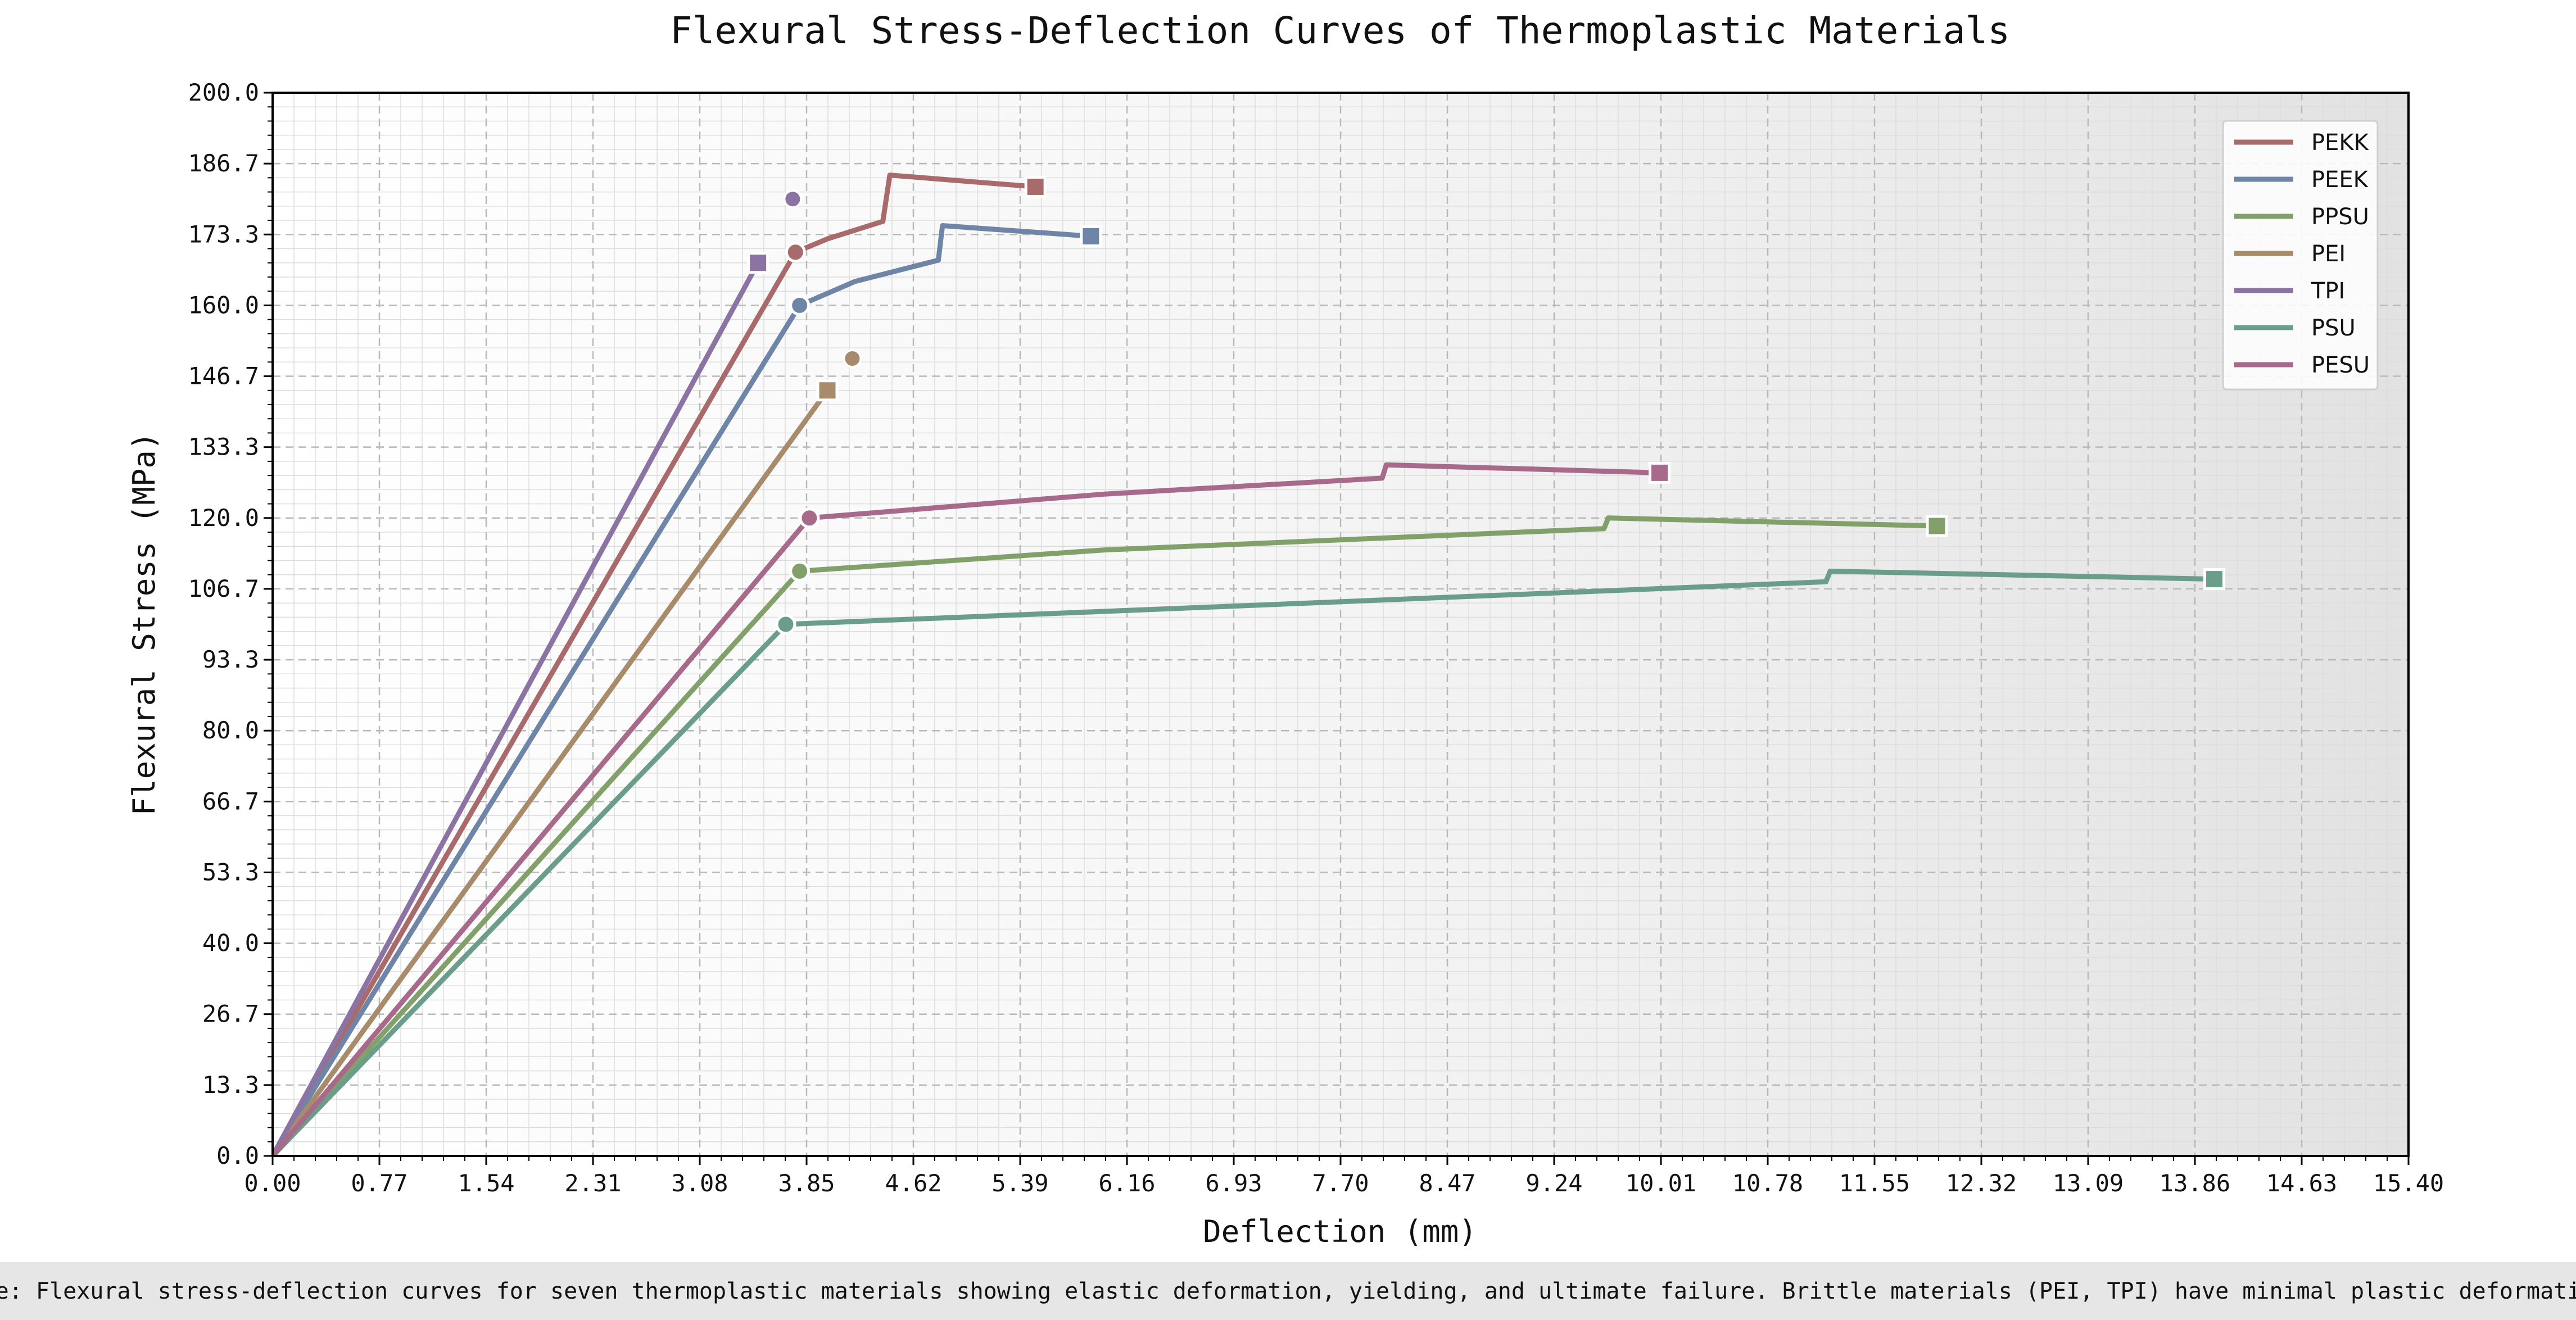 The width and height of the screenshot is (2576, 1320). What do you see at coordinates (700, 1183) in the screenshot?
I see `x-tick-label: 3.08` at bounding box center [700, 1183].